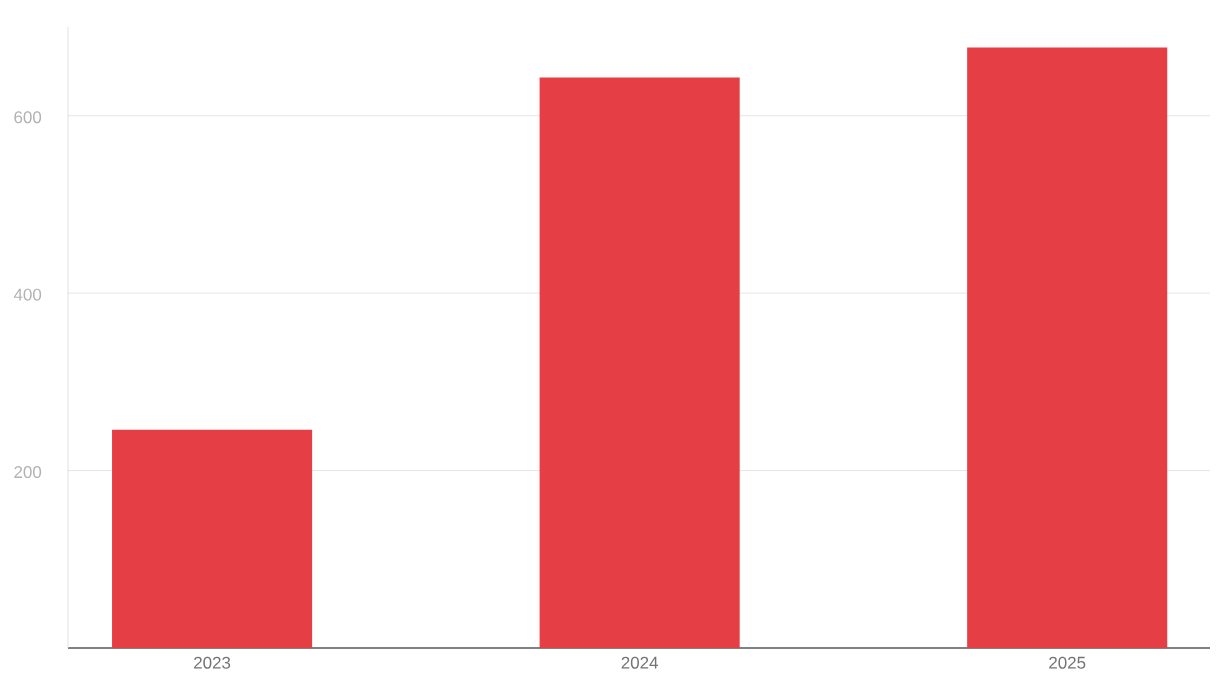 Image resolution: width=1220 pixels, height=700 pixels. Describe the element at coordinates (1067, 662) in the screenshot. I see `x-tick-label: 2025` at that location.